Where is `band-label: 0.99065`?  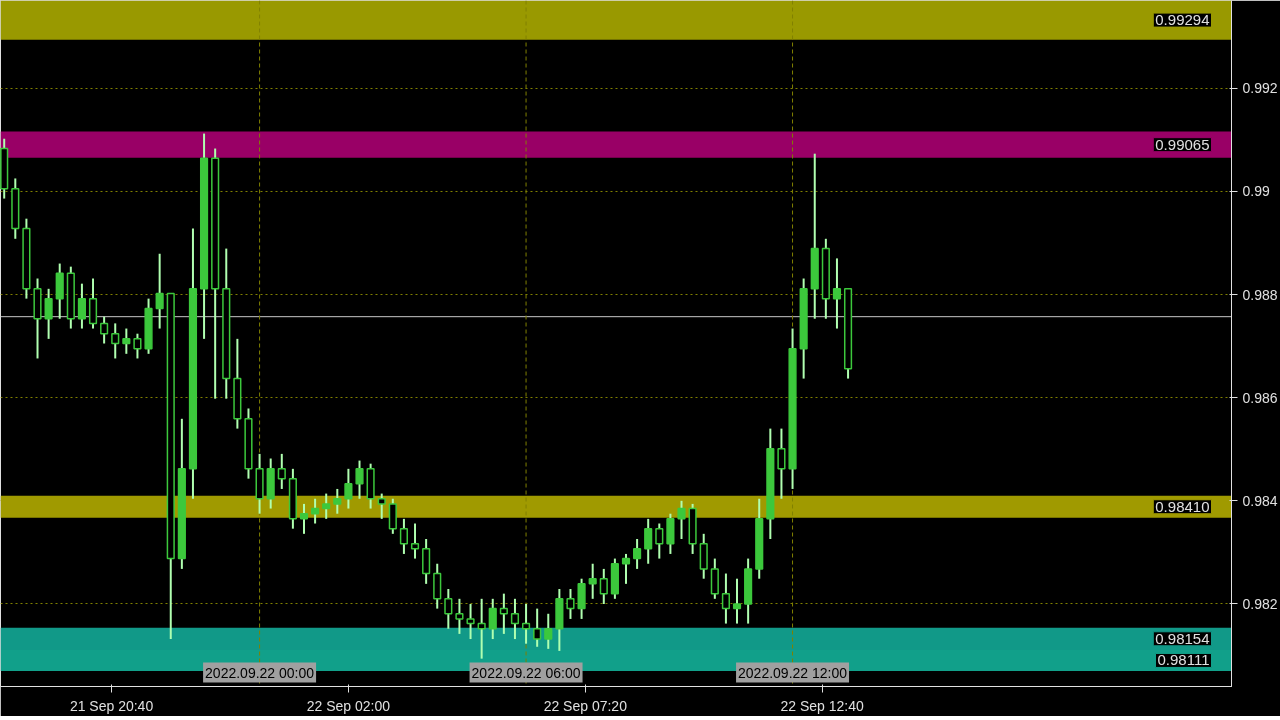
band-label: 0.99065 is located at coordinates (1182, 144).